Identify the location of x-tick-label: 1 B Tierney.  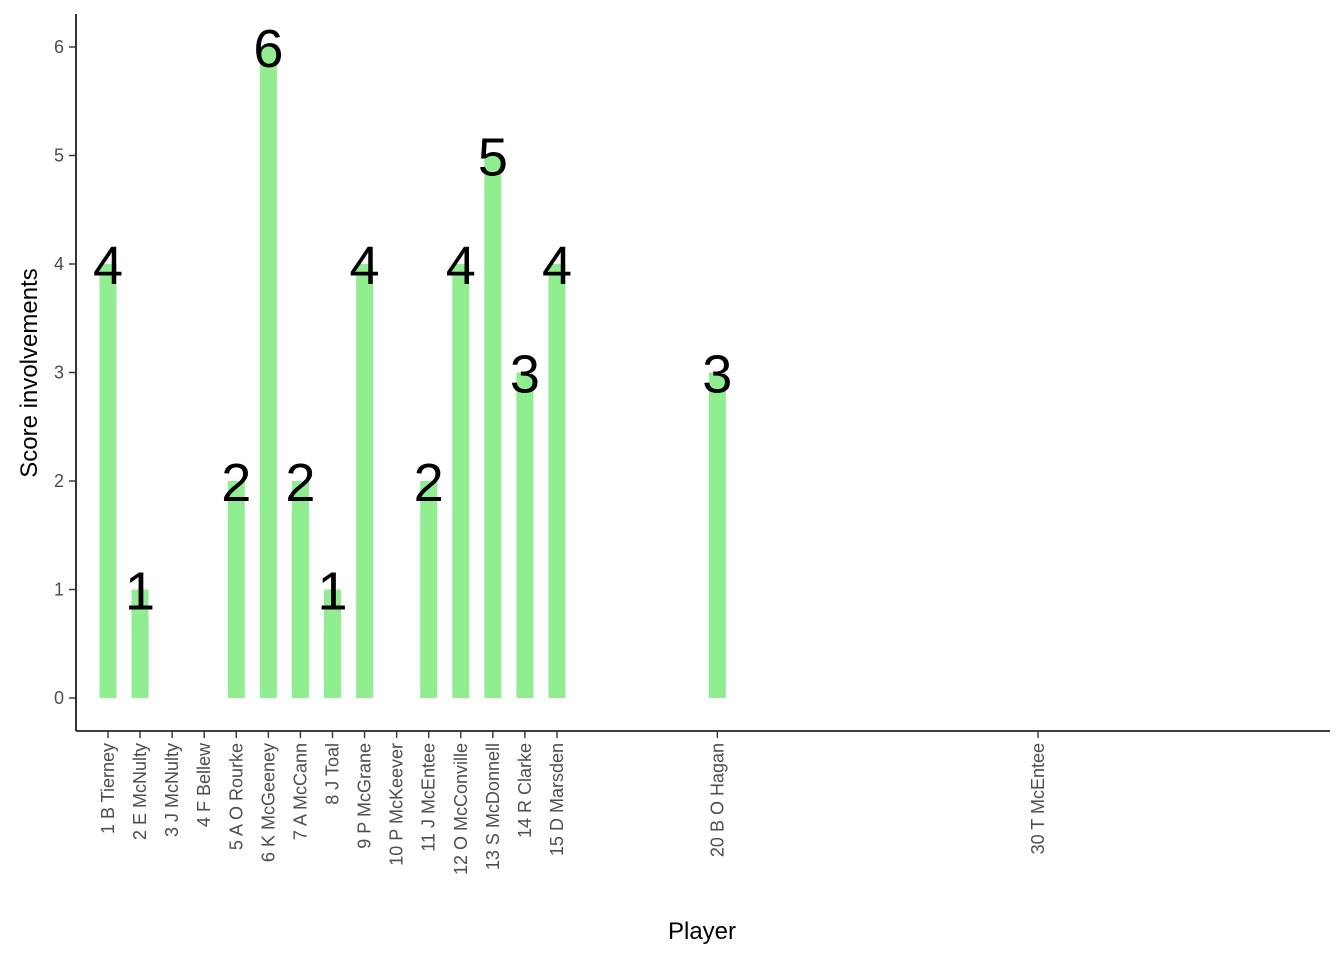
(108, 788).